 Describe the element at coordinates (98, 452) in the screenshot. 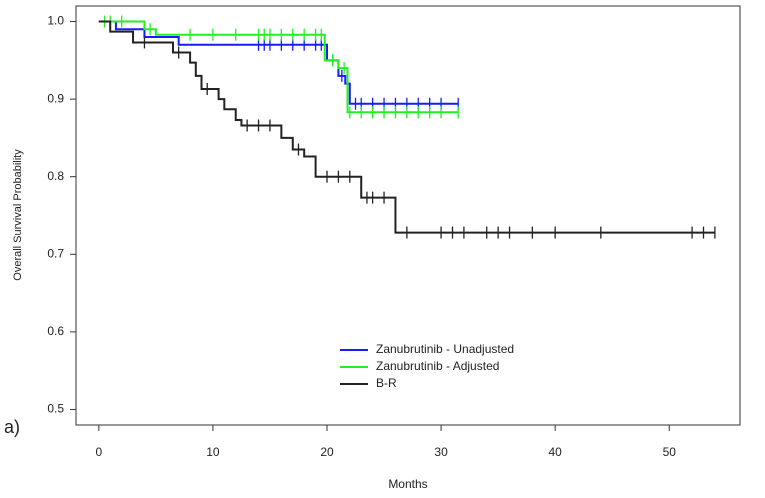

I see `x-tick-label: 0` at that location.